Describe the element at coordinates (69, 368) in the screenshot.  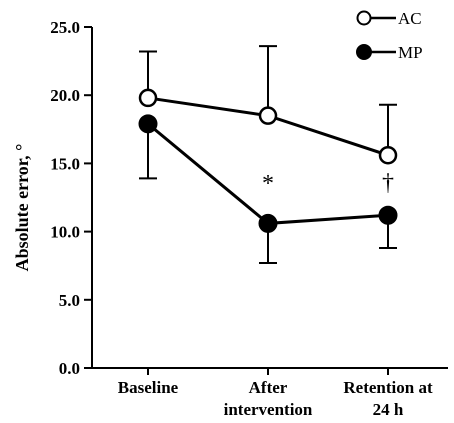
I see `y-tick-label: 0.0` at that location.